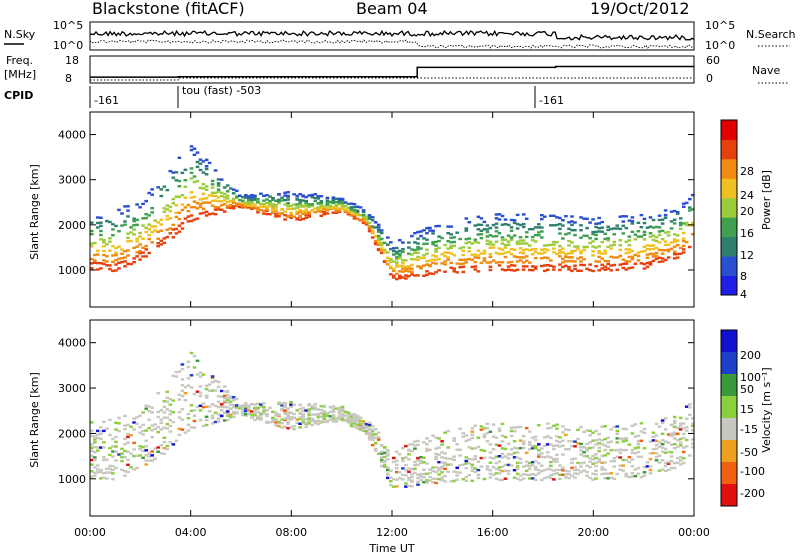 This screenshot has height=558, width=800. I want to click on noise-right-tick-high: 10^5, so click(720, 25).